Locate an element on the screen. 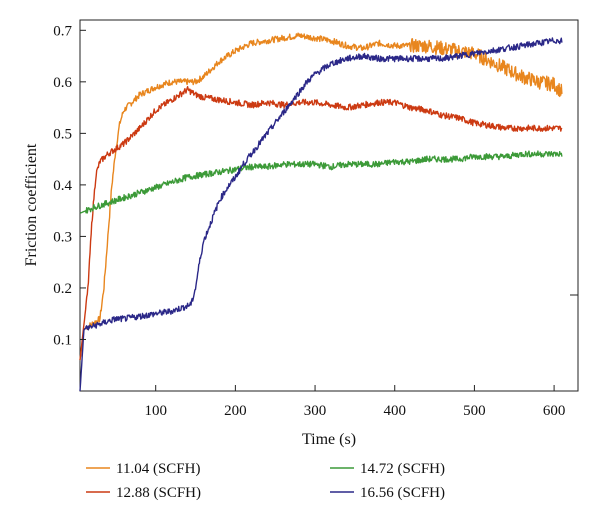 This screenshot has height=529, width=600. legend-label: 16.56 (SCFH) is located at coordinates (402, 493).